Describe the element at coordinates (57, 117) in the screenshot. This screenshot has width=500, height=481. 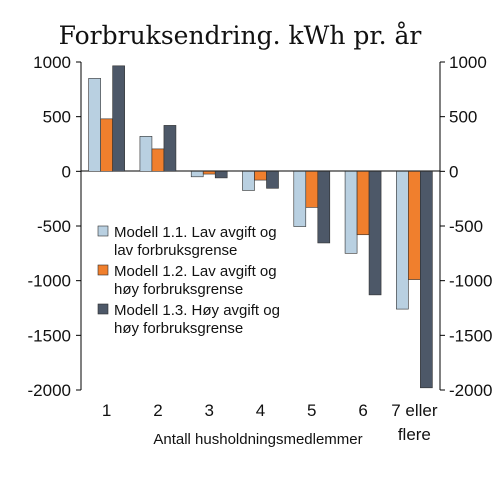
I see `left-tick-label: 500` at that location.